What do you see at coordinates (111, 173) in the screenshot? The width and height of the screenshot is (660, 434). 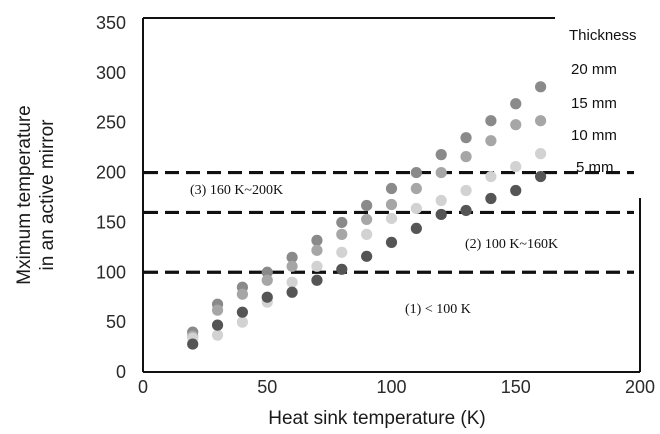 I see `y-tick-label-200: 200` at bounding box center [111, 173].